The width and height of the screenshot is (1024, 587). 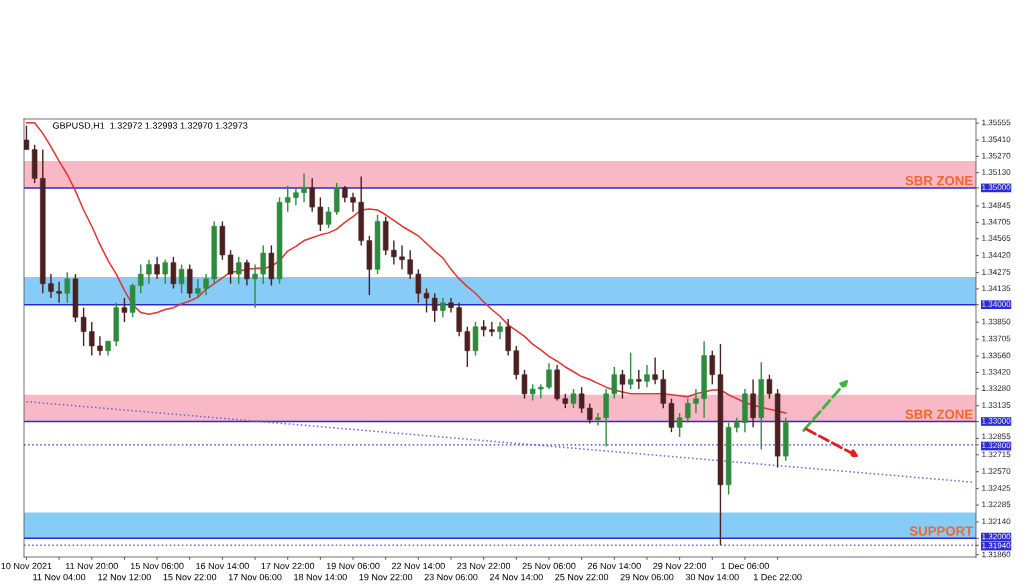 I want to click on x-tick-label: 24 Nov 14:00, so click(x=516, y=577).